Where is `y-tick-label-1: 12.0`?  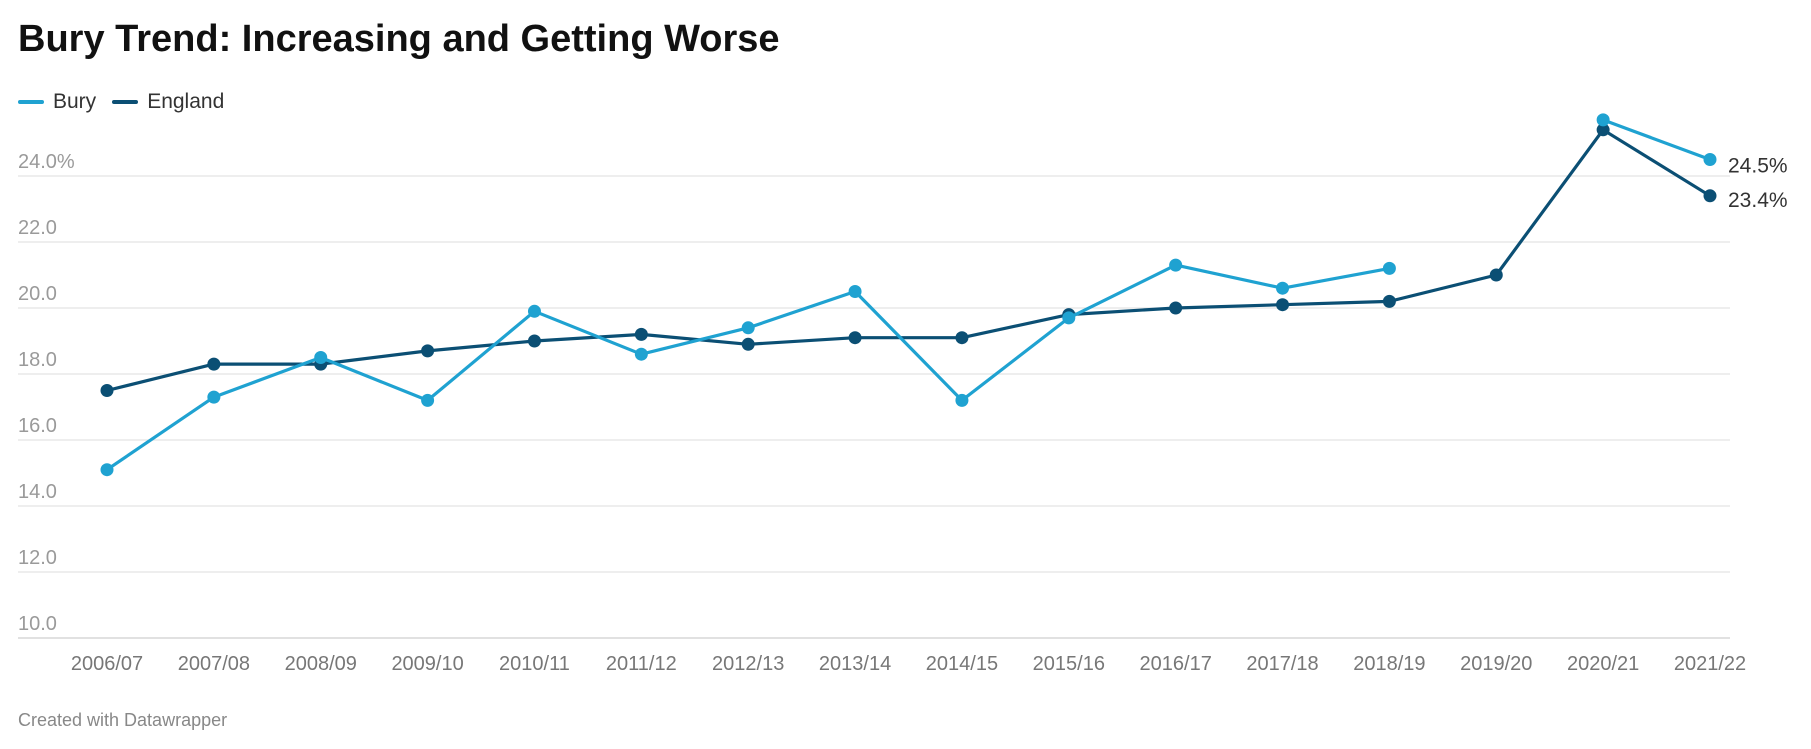
y-tick-label-1: 12.0 is located at coordinates (37, 558).